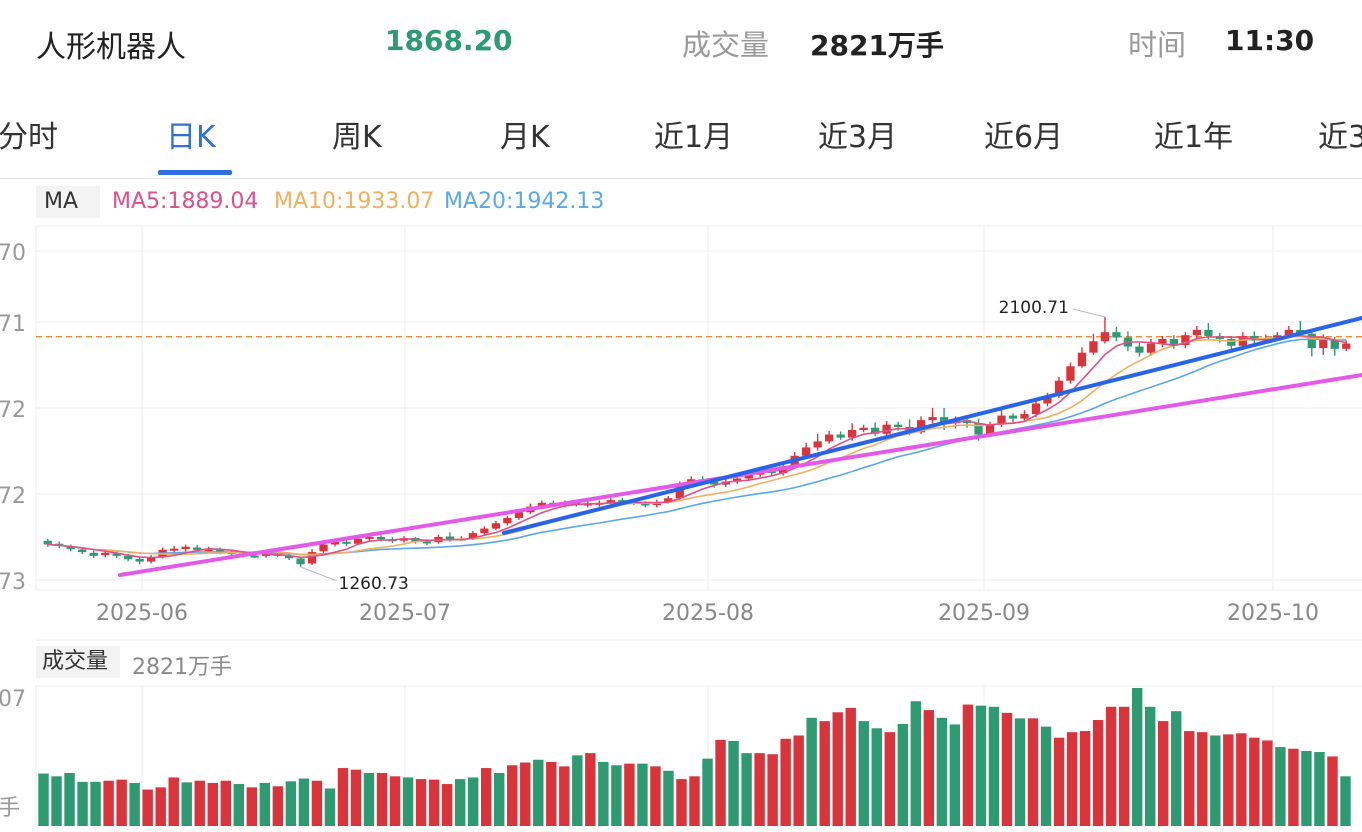  I want to click on active-tab-indicator, so click(195, 172).